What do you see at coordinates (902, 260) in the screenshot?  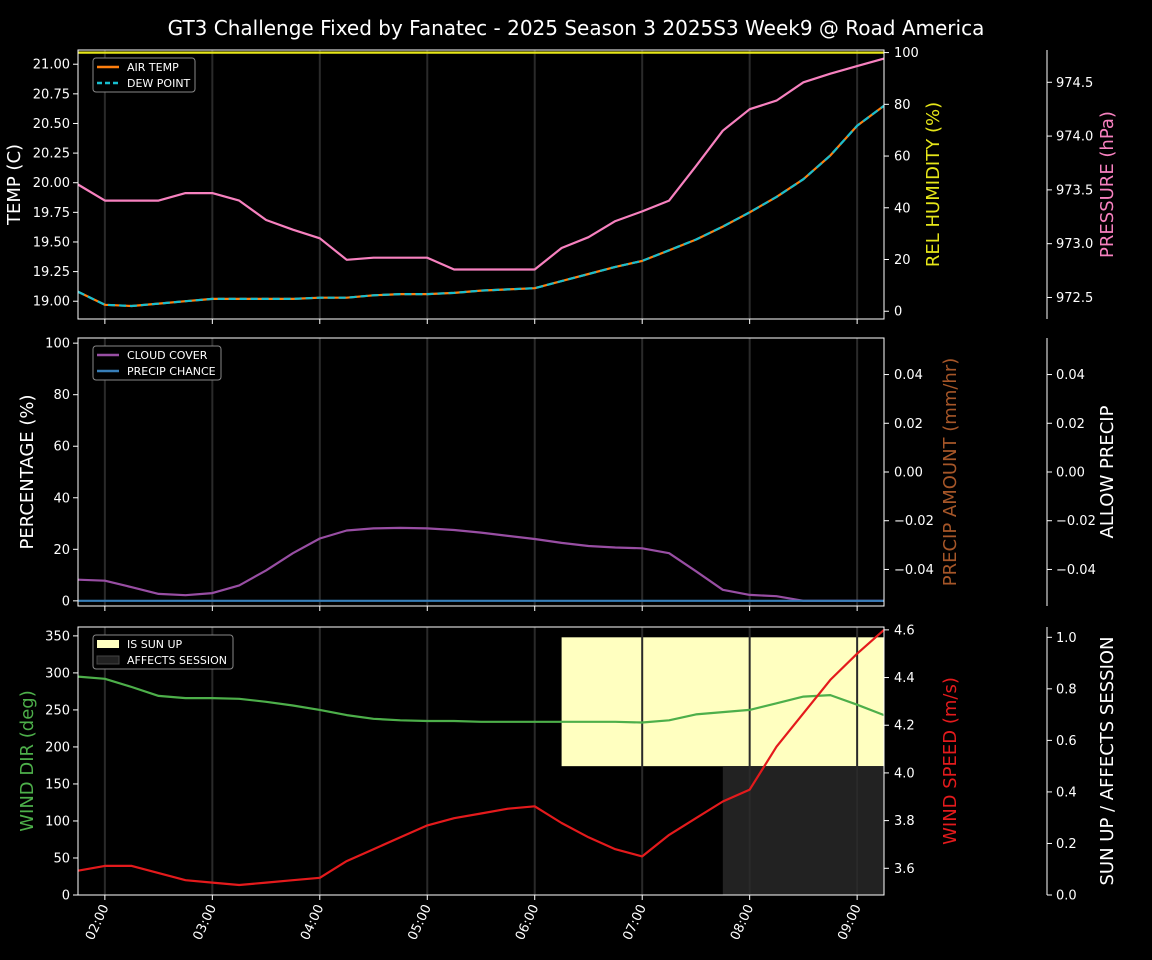 I see `y-right-tick-label: 20` at bounding box center [902, 260].